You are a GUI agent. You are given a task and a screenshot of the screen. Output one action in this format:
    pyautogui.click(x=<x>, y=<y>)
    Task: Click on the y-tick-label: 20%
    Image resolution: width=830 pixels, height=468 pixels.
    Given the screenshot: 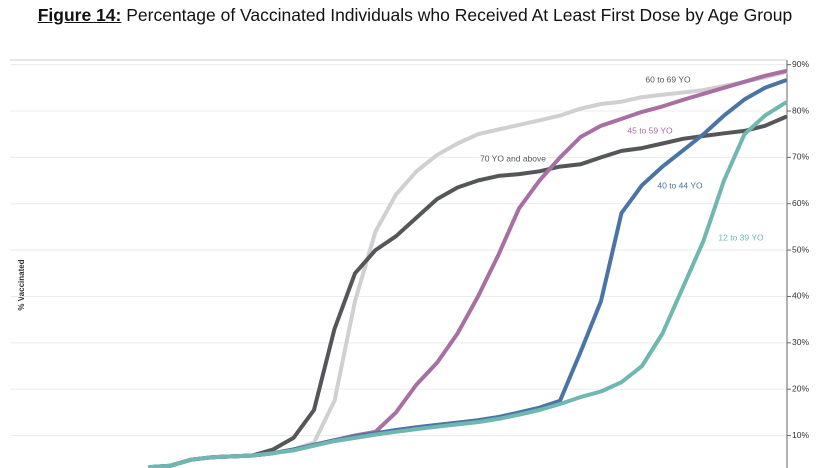 What is the action you would take?
    pyautogui.click(x=800, y=388)
    